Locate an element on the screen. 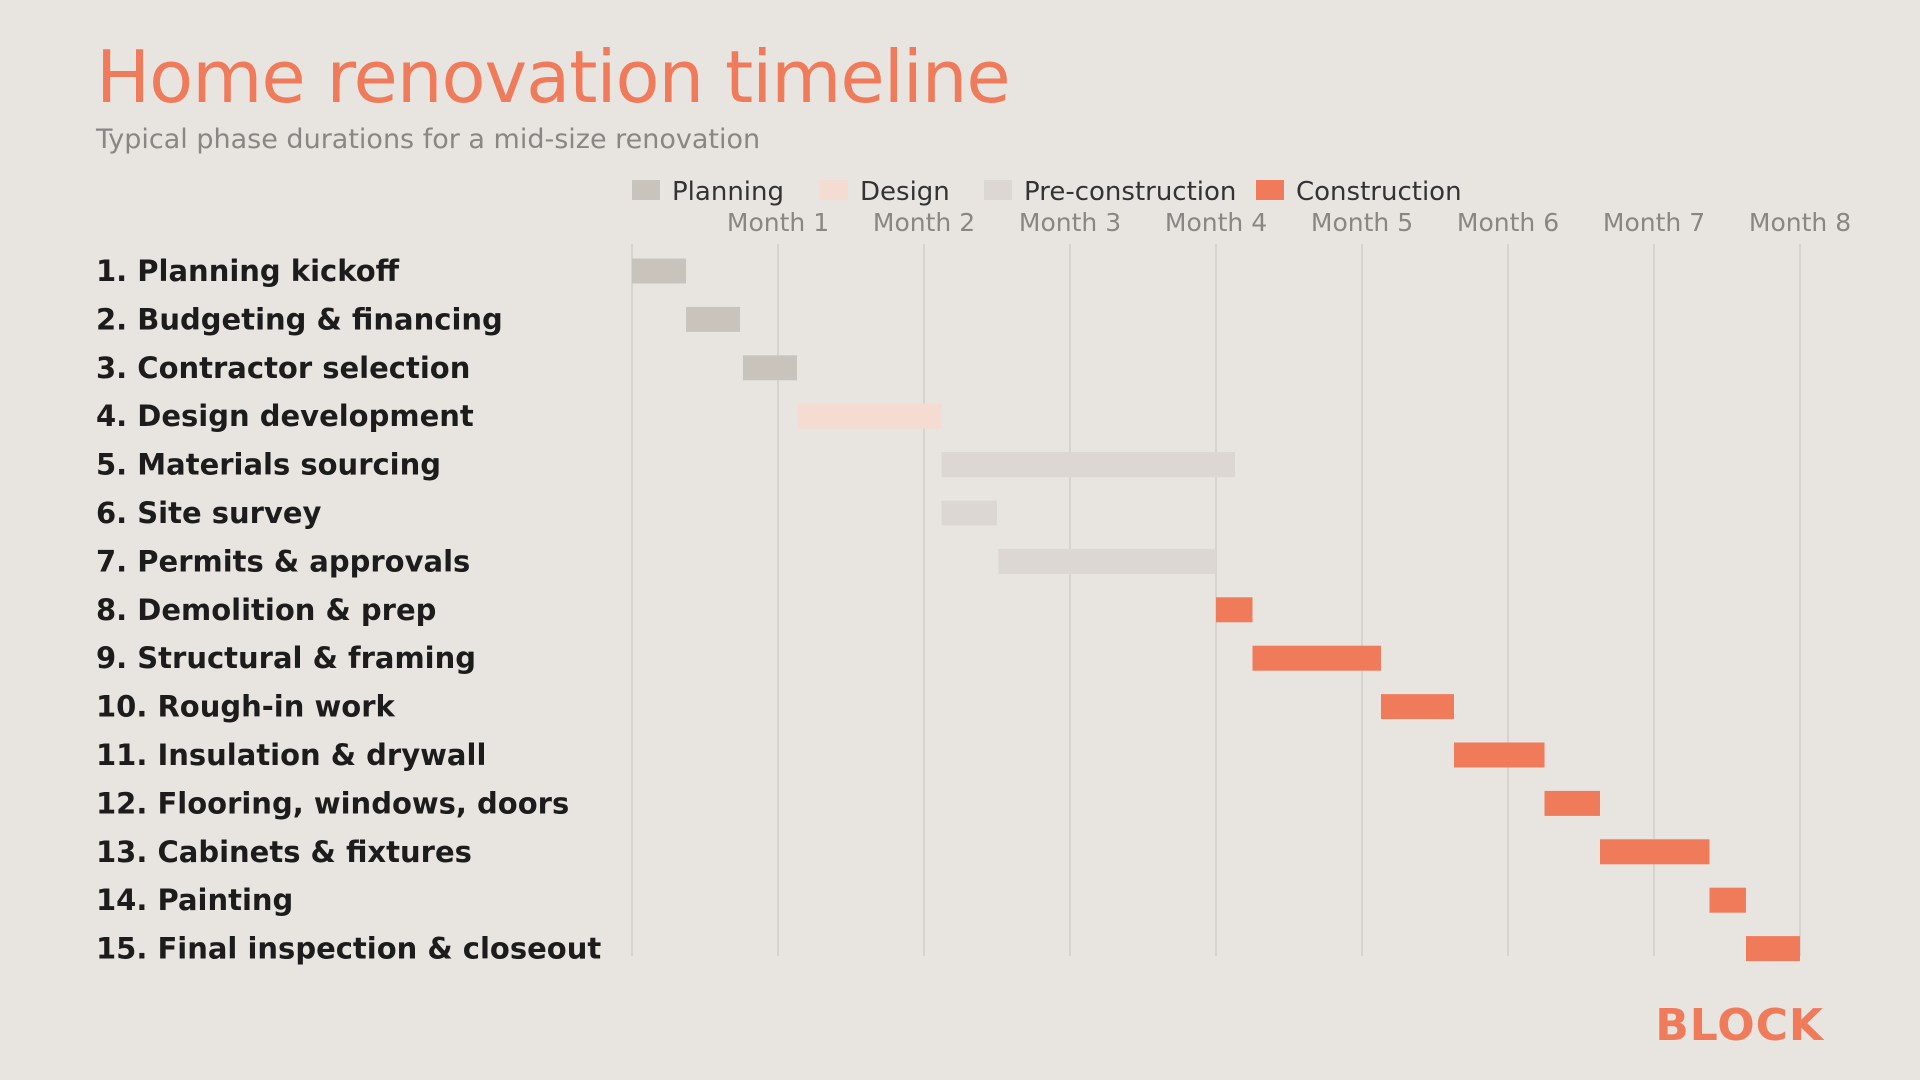 This screenshot has height=1080, width=1920. x-tick-label: Month 7 is located at coordinates (1654, 222).